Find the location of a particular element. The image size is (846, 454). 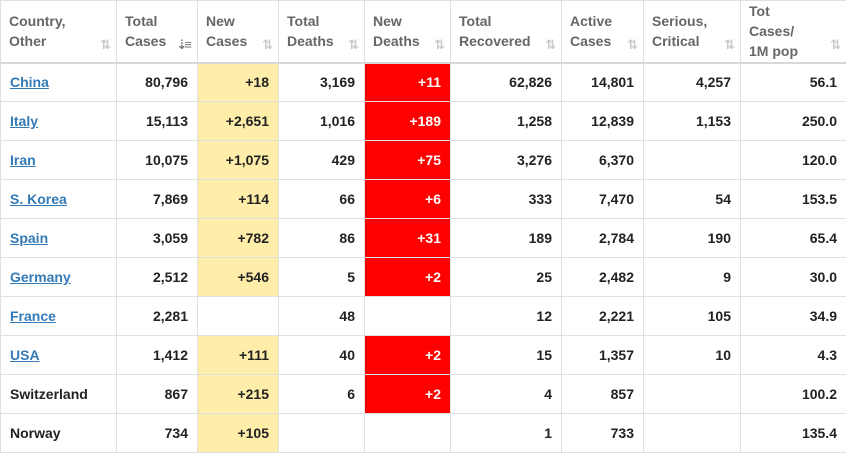

total-deaths-cell: 48 is located at coordinates (321, 316).